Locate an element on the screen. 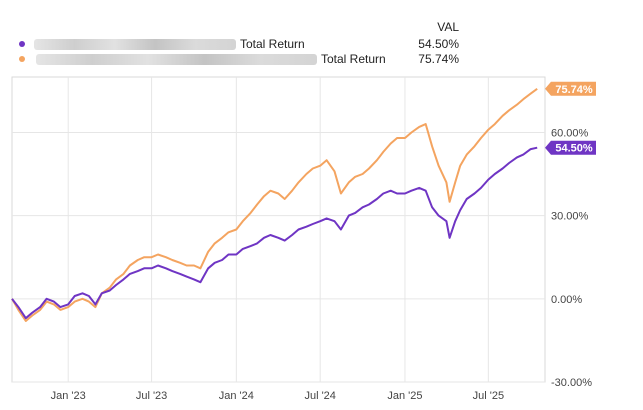  legend-value-1: 54.50% is located at coordinates (438, 44).